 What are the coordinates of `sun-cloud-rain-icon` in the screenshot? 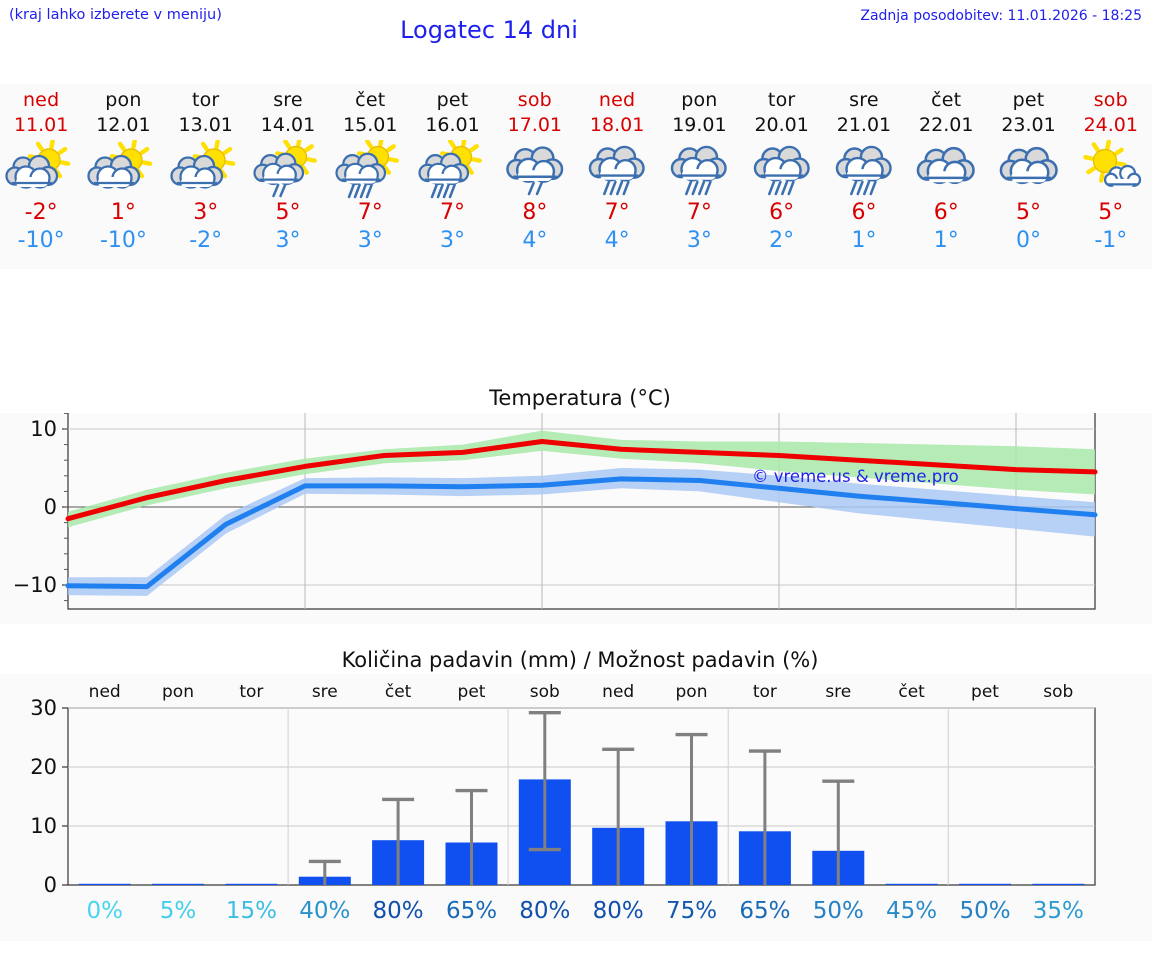 It's located at (453, 171).